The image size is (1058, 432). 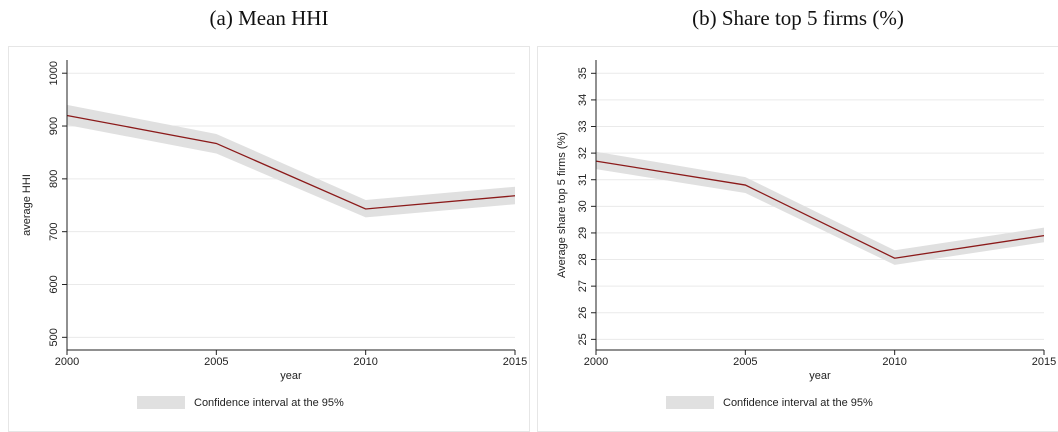 What do you see at coordinates (269, 18) in the screenshot?
I see `panel-title: (a) Mean HHI` at bounding box center [269, 18].